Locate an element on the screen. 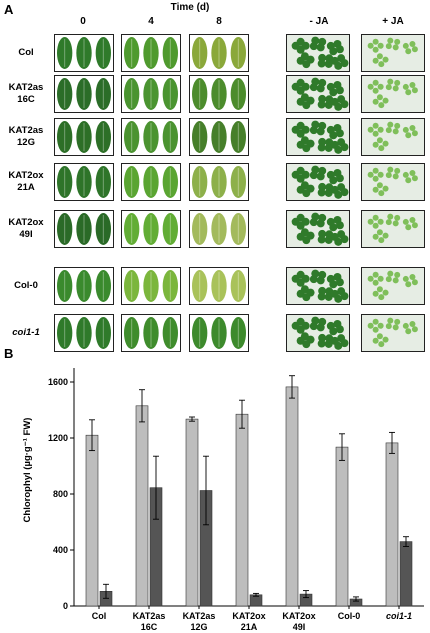  y-tick-label: 800 is located at coordinates (60, 494).